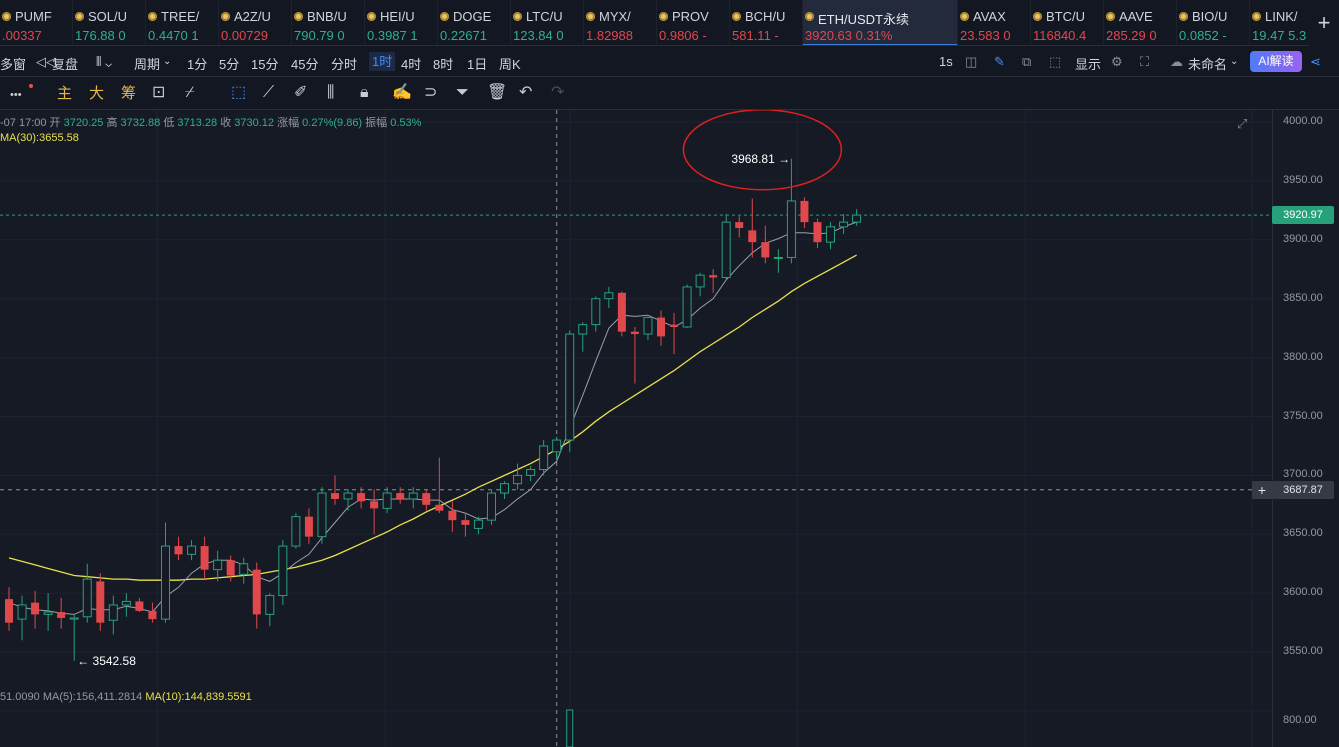 The height and width of the screenshot is (747, 1339). Describe the element at coordinates (382, 61) in the screenshot. I see `interval-button: 1时` at that location.